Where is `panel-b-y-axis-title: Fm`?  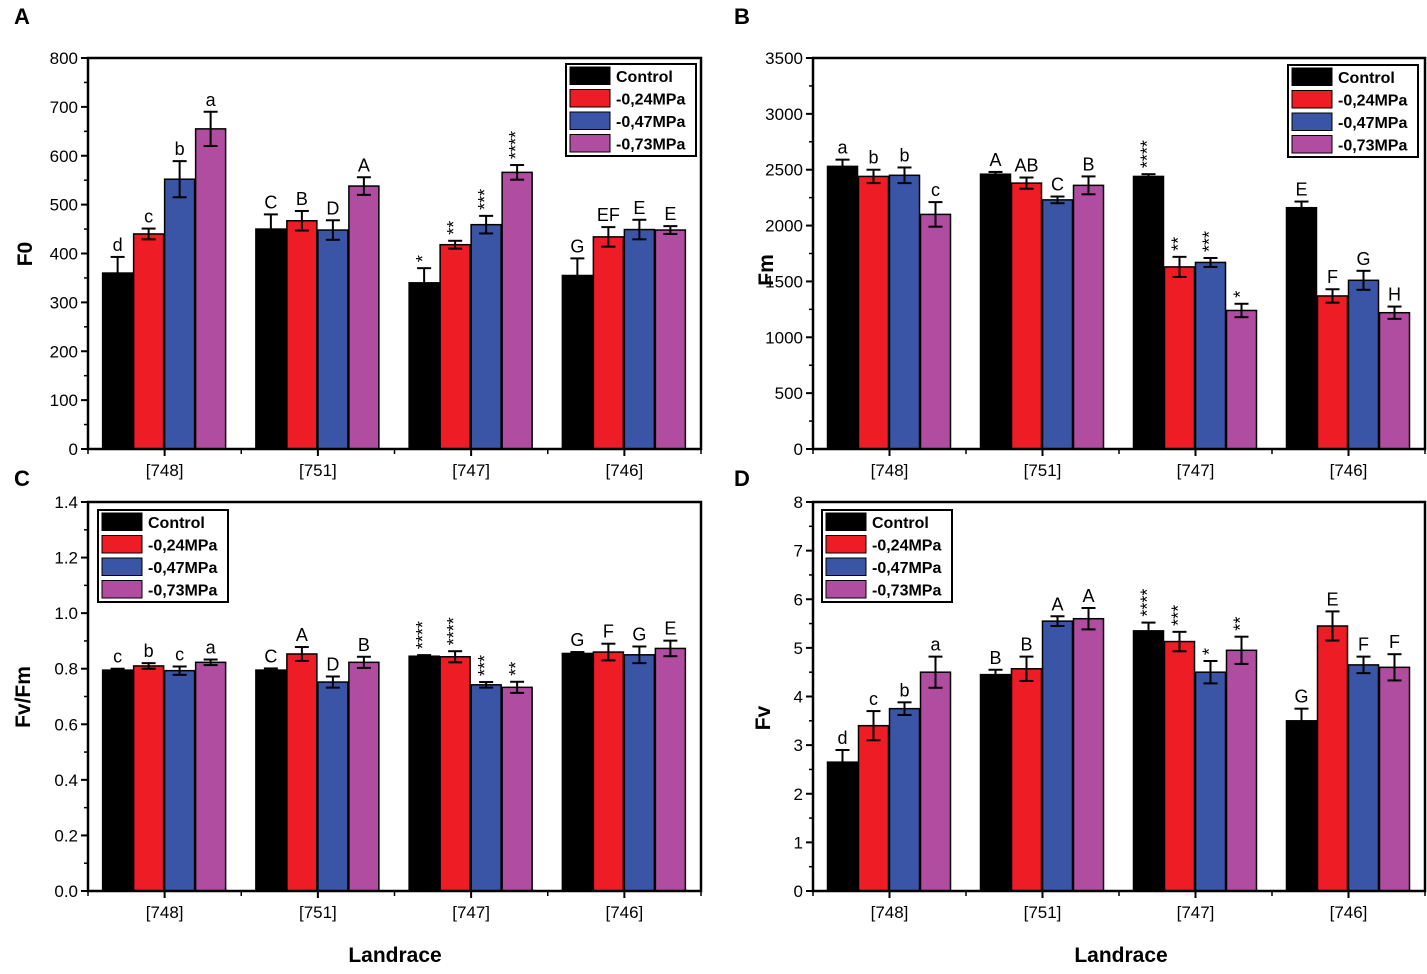 panel-b-y-axis-title: Fm is located at coordinates (766, 270).